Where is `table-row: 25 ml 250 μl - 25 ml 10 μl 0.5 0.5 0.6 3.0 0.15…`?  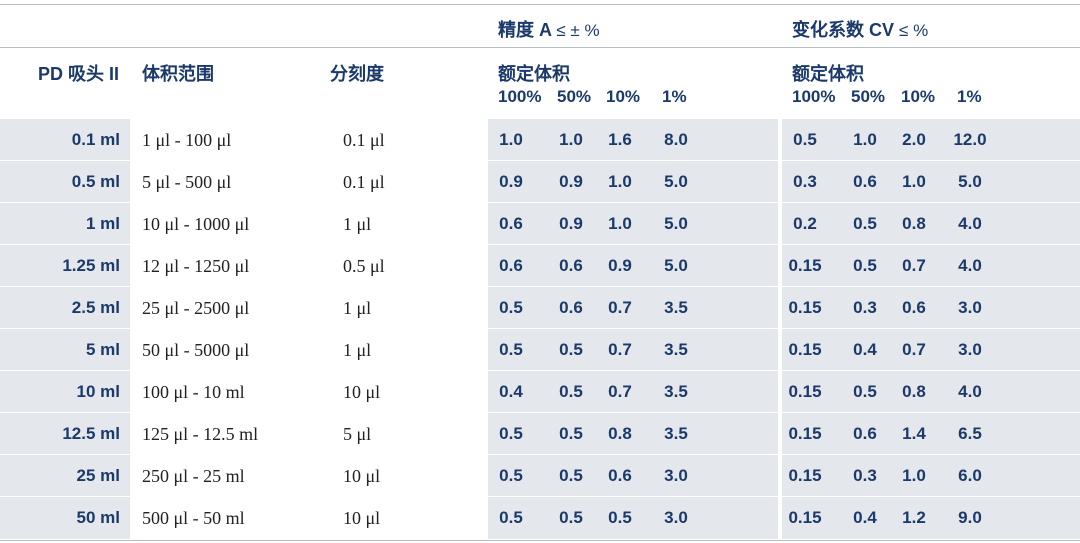 table-row: 25 ml 250 μl - 25 ml 10 μl 0.5 0.5 0.6 3.0 0.15… is located at coordinates (540, 475).